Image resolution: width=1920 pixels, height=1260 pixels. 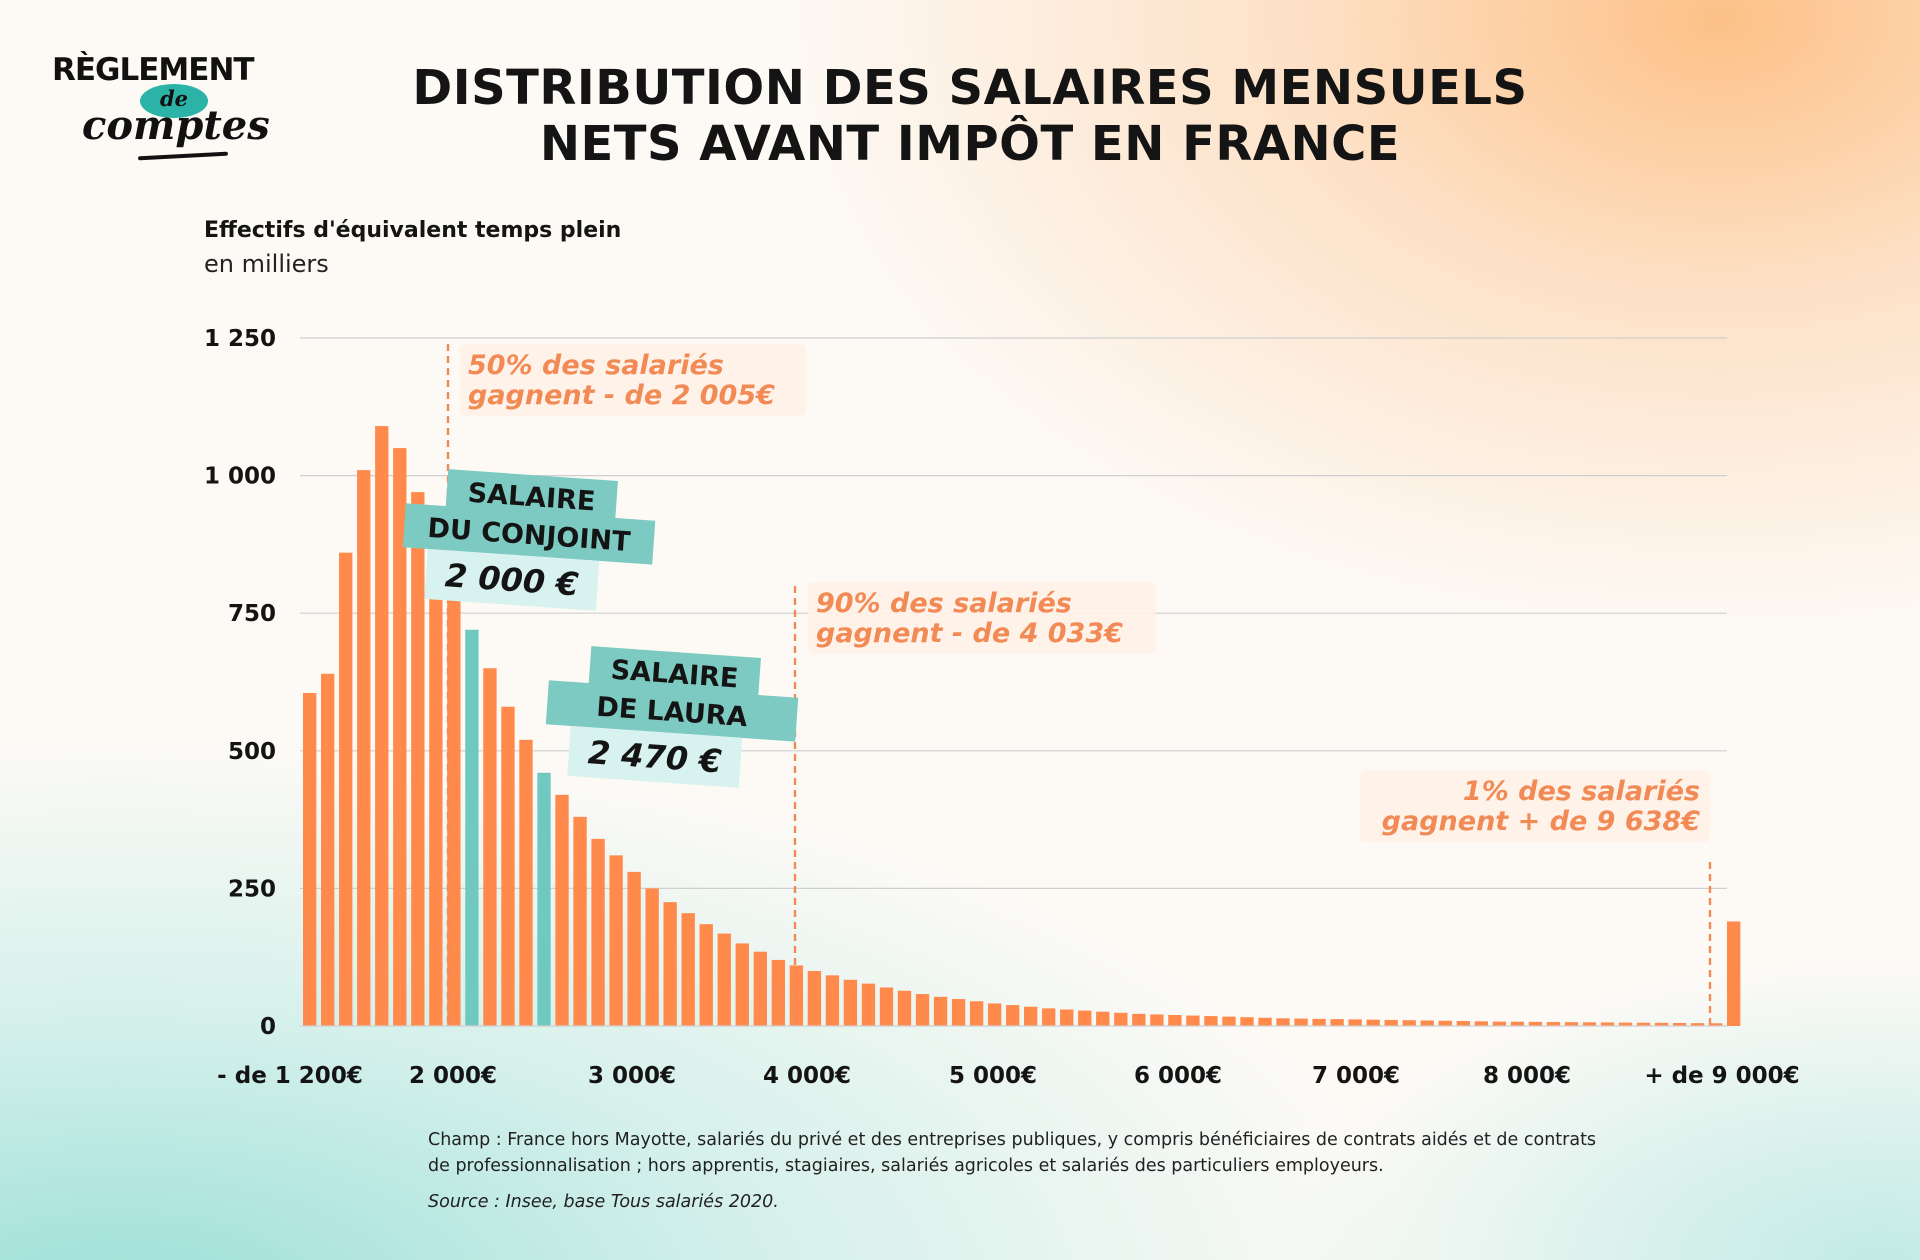 I want to click on y-axis-unit: en milliers, so click(x=266, y=264).